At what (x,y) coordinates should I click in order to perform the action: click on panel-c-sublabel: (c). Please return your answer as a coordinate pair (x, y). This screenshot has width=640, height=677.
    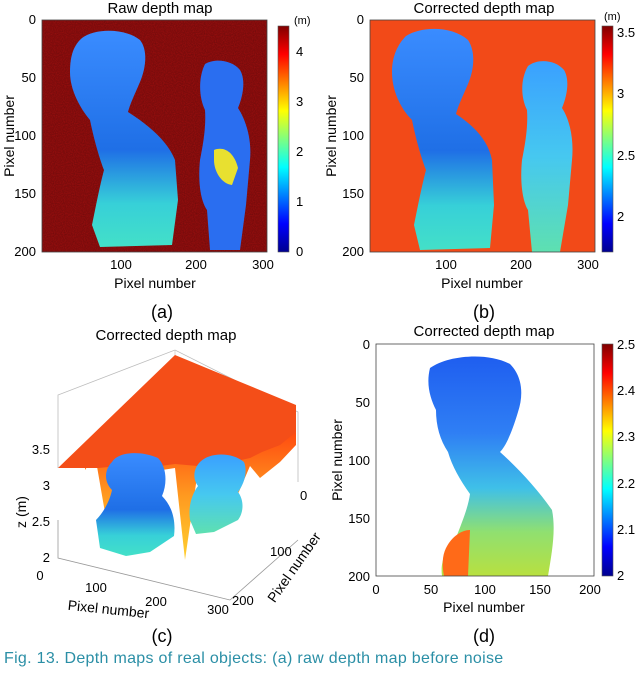
    Looking at the image, I should click on (162, 636).